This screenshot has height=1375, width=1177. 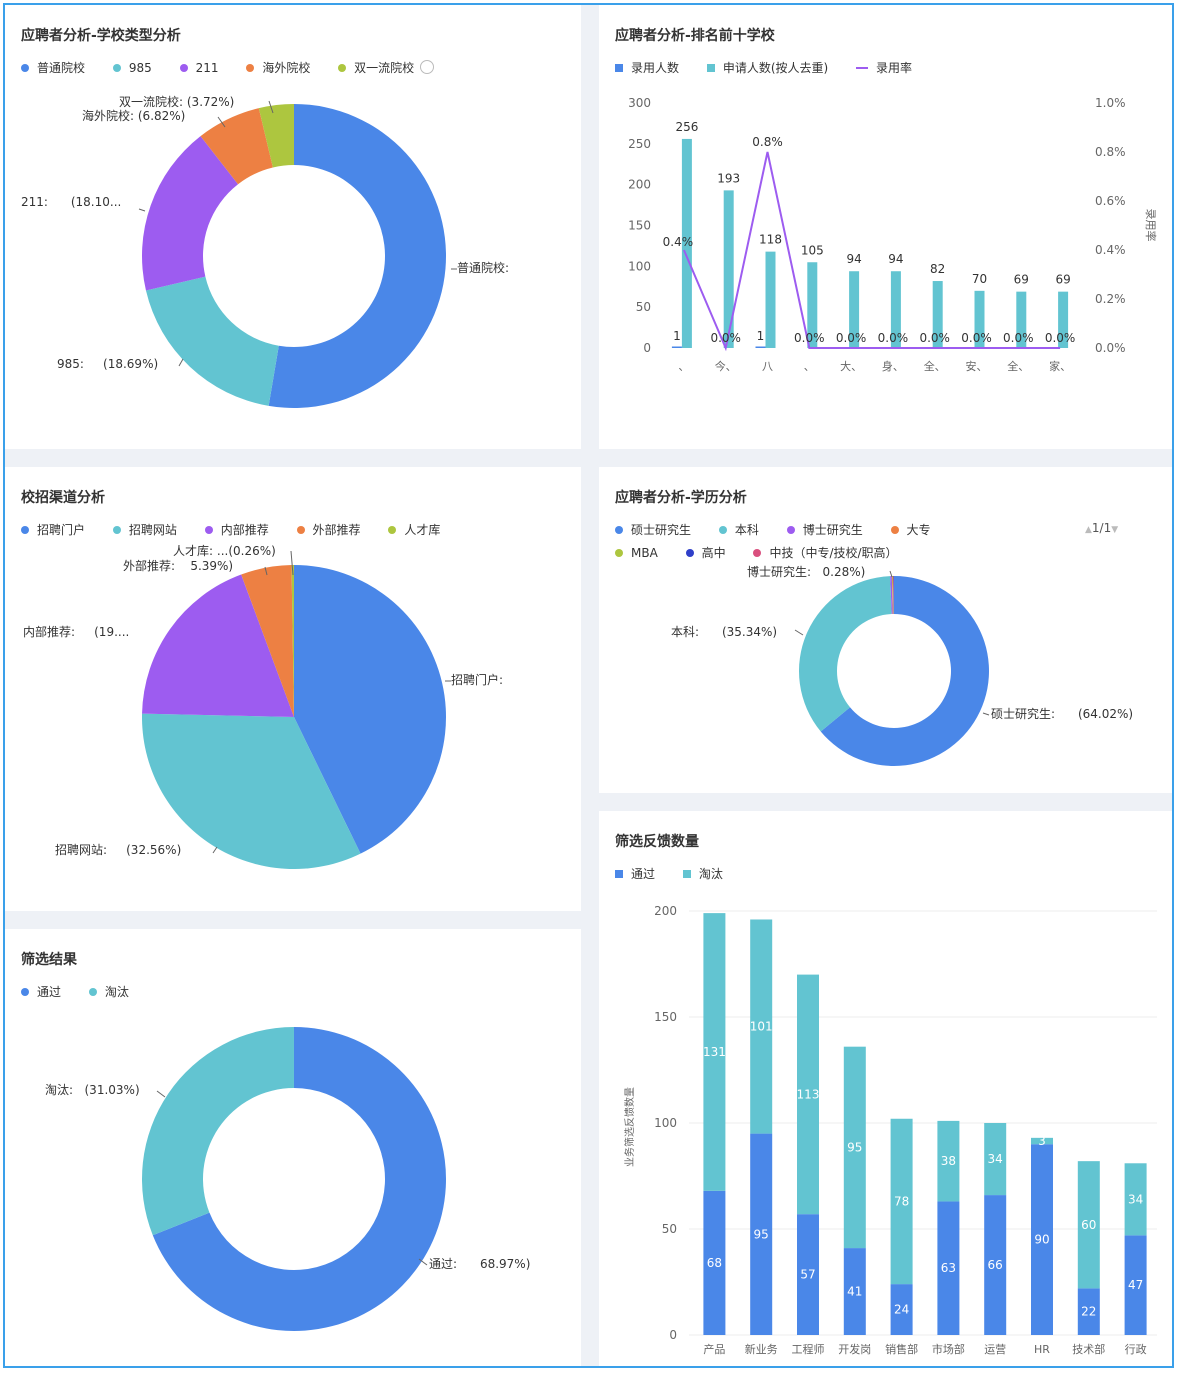 What do you see at coordinates (131, 364) in the screenshot?
I see `slice-label-pct: (18.69%)` at bounding box center [131, 364].